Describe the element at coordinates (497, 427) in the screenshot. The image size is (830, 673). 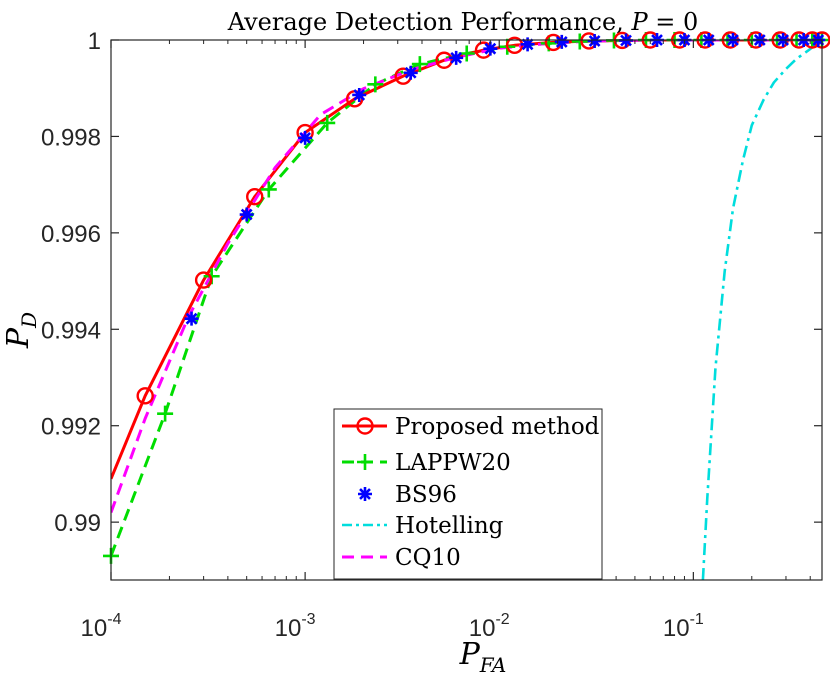
I see `legend-label: Proposed method` at that location.